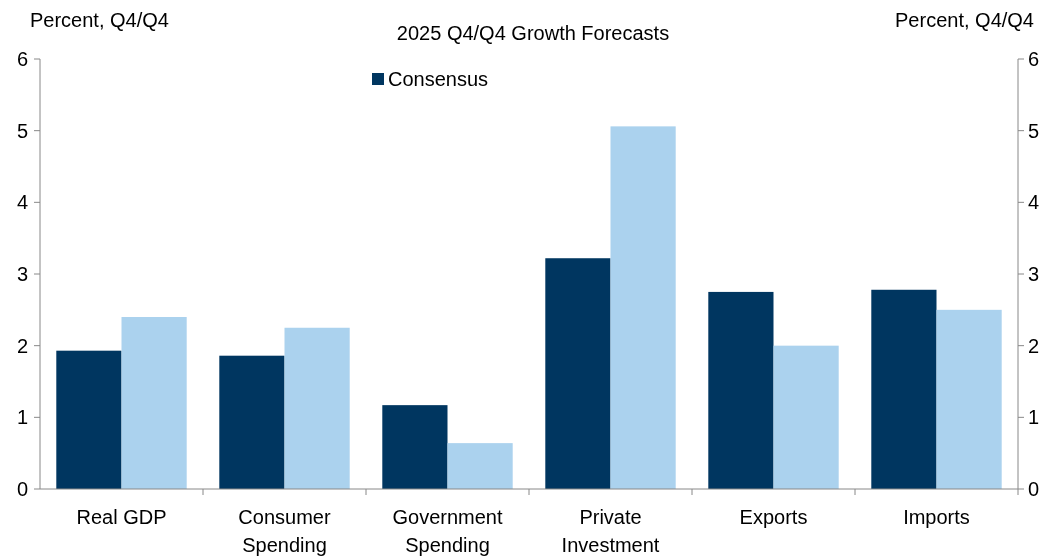 The height and width of the screenshot is (556, 1057). I want to click on x-tick-label: Consumer Spending, so click(284, 531).